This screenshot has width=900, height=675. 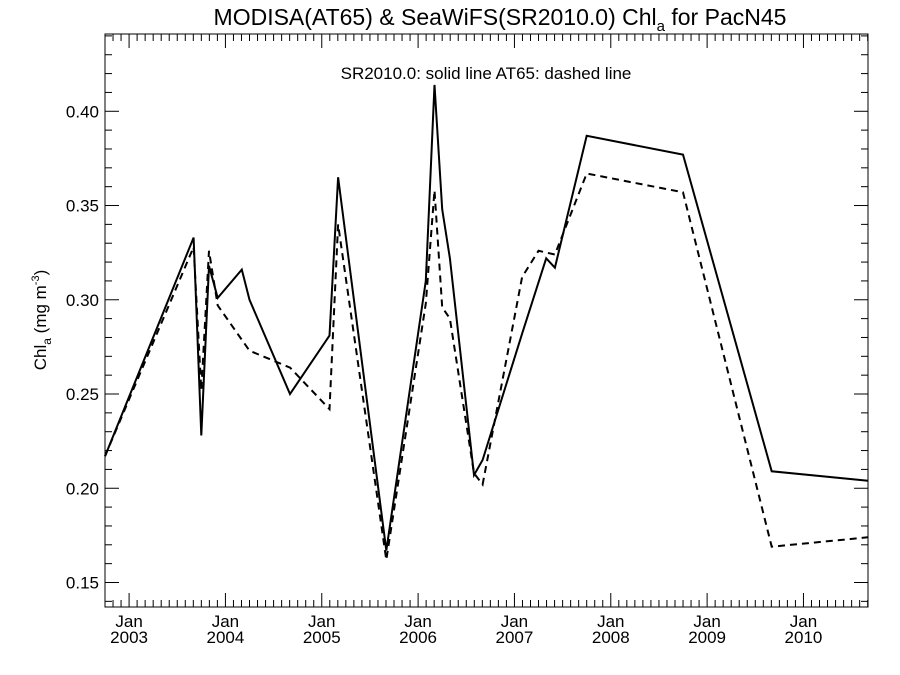 What do you see at coordinates (36, 280) in the screenshot?
I see `y-axis-label-superscript: -3` at bounding box center [36, 280].